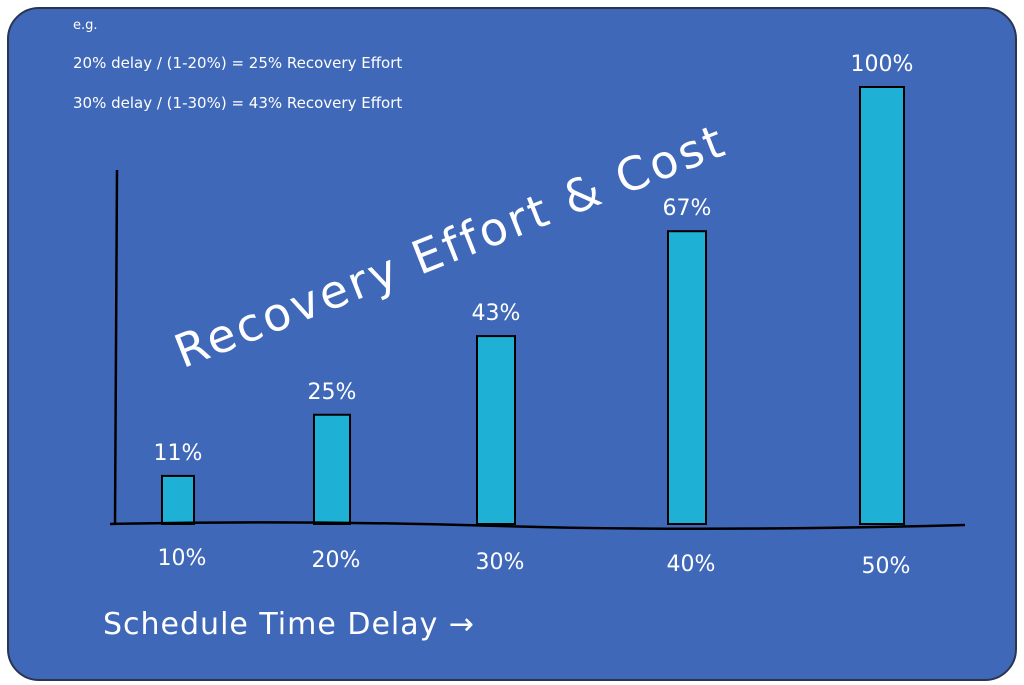  I want to click on x-tick-label: 50%, so click(886, 566).